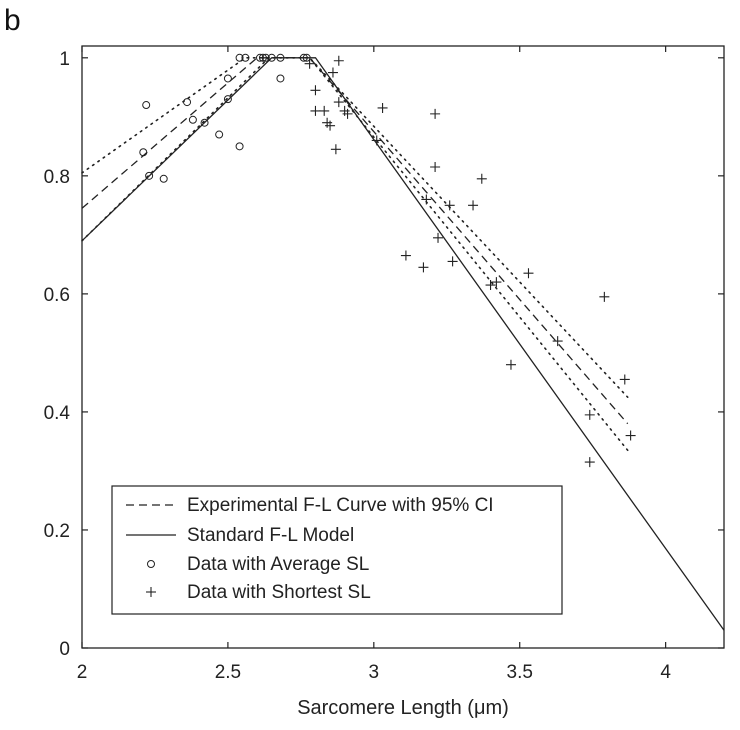  Describe the element at coordinates (57, 295) in the screenshot. I see `y-tick-label-3: 0.6` at that location.